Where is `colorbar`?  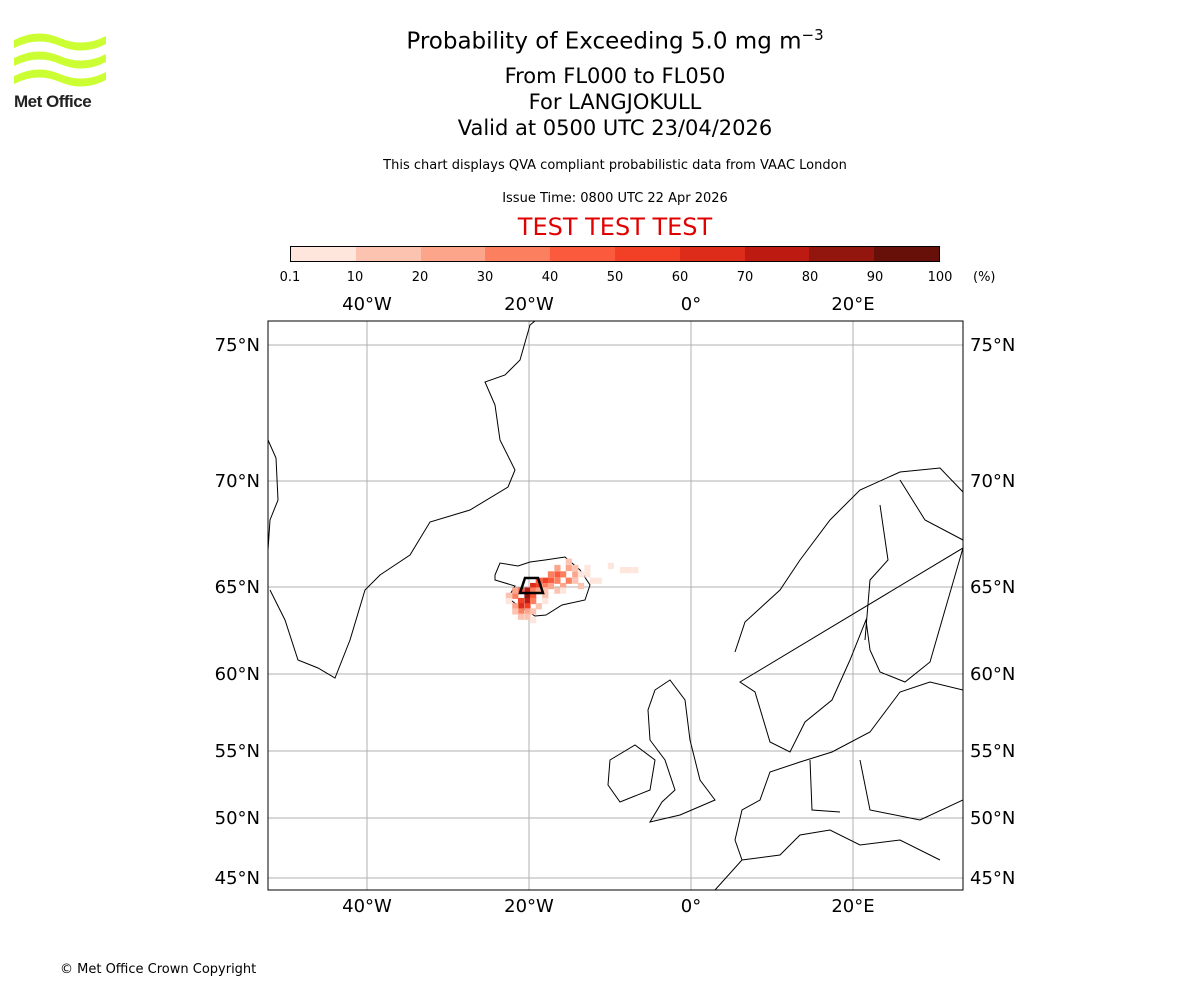 colorbar is located at coordinates (615, 254).